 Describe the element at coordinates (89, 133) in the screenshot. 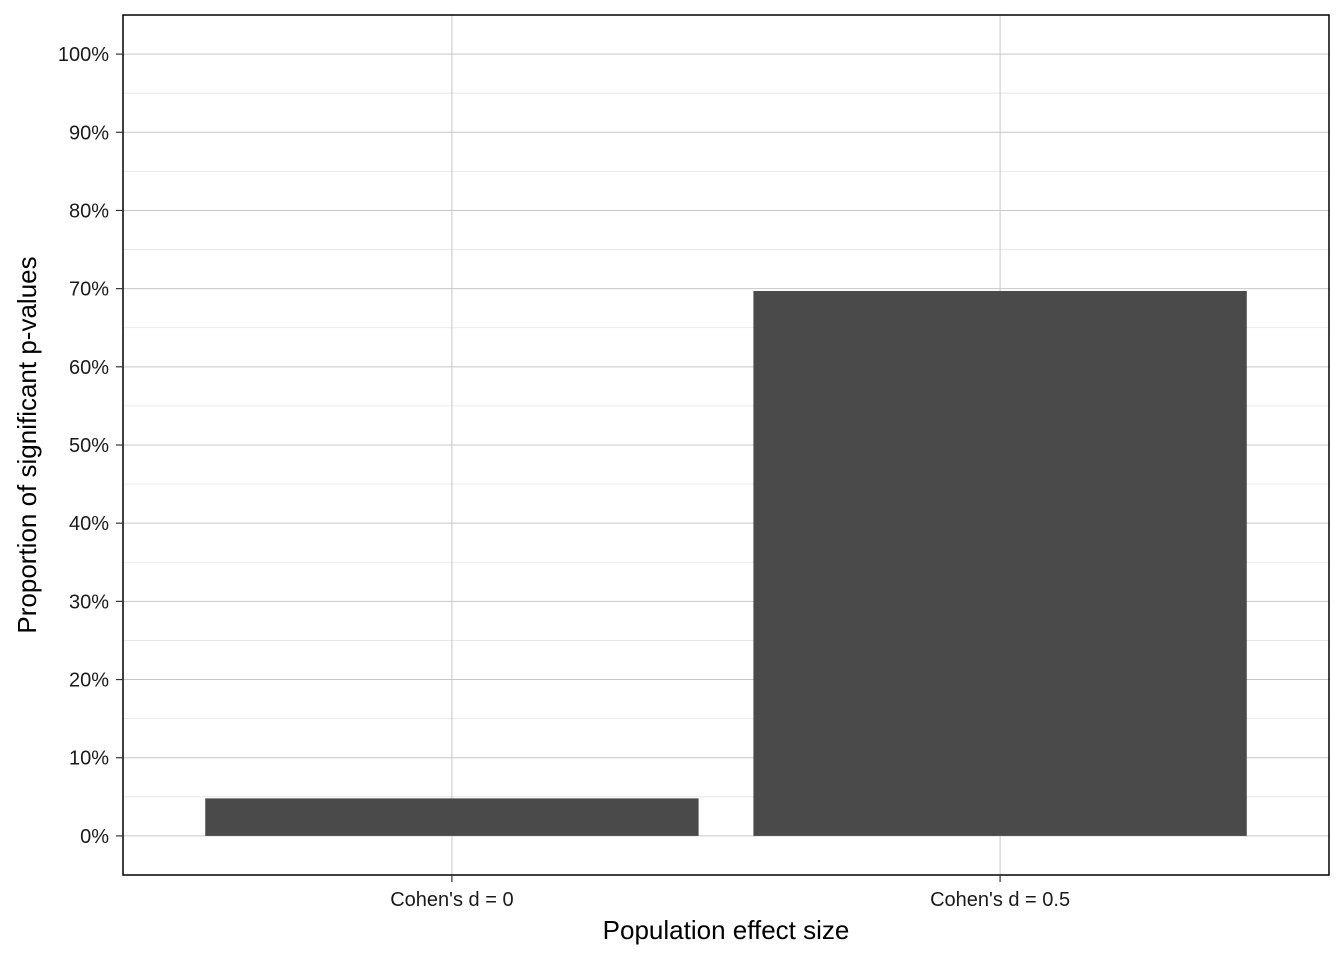

I see `y-tick-label: 90%` at that location.